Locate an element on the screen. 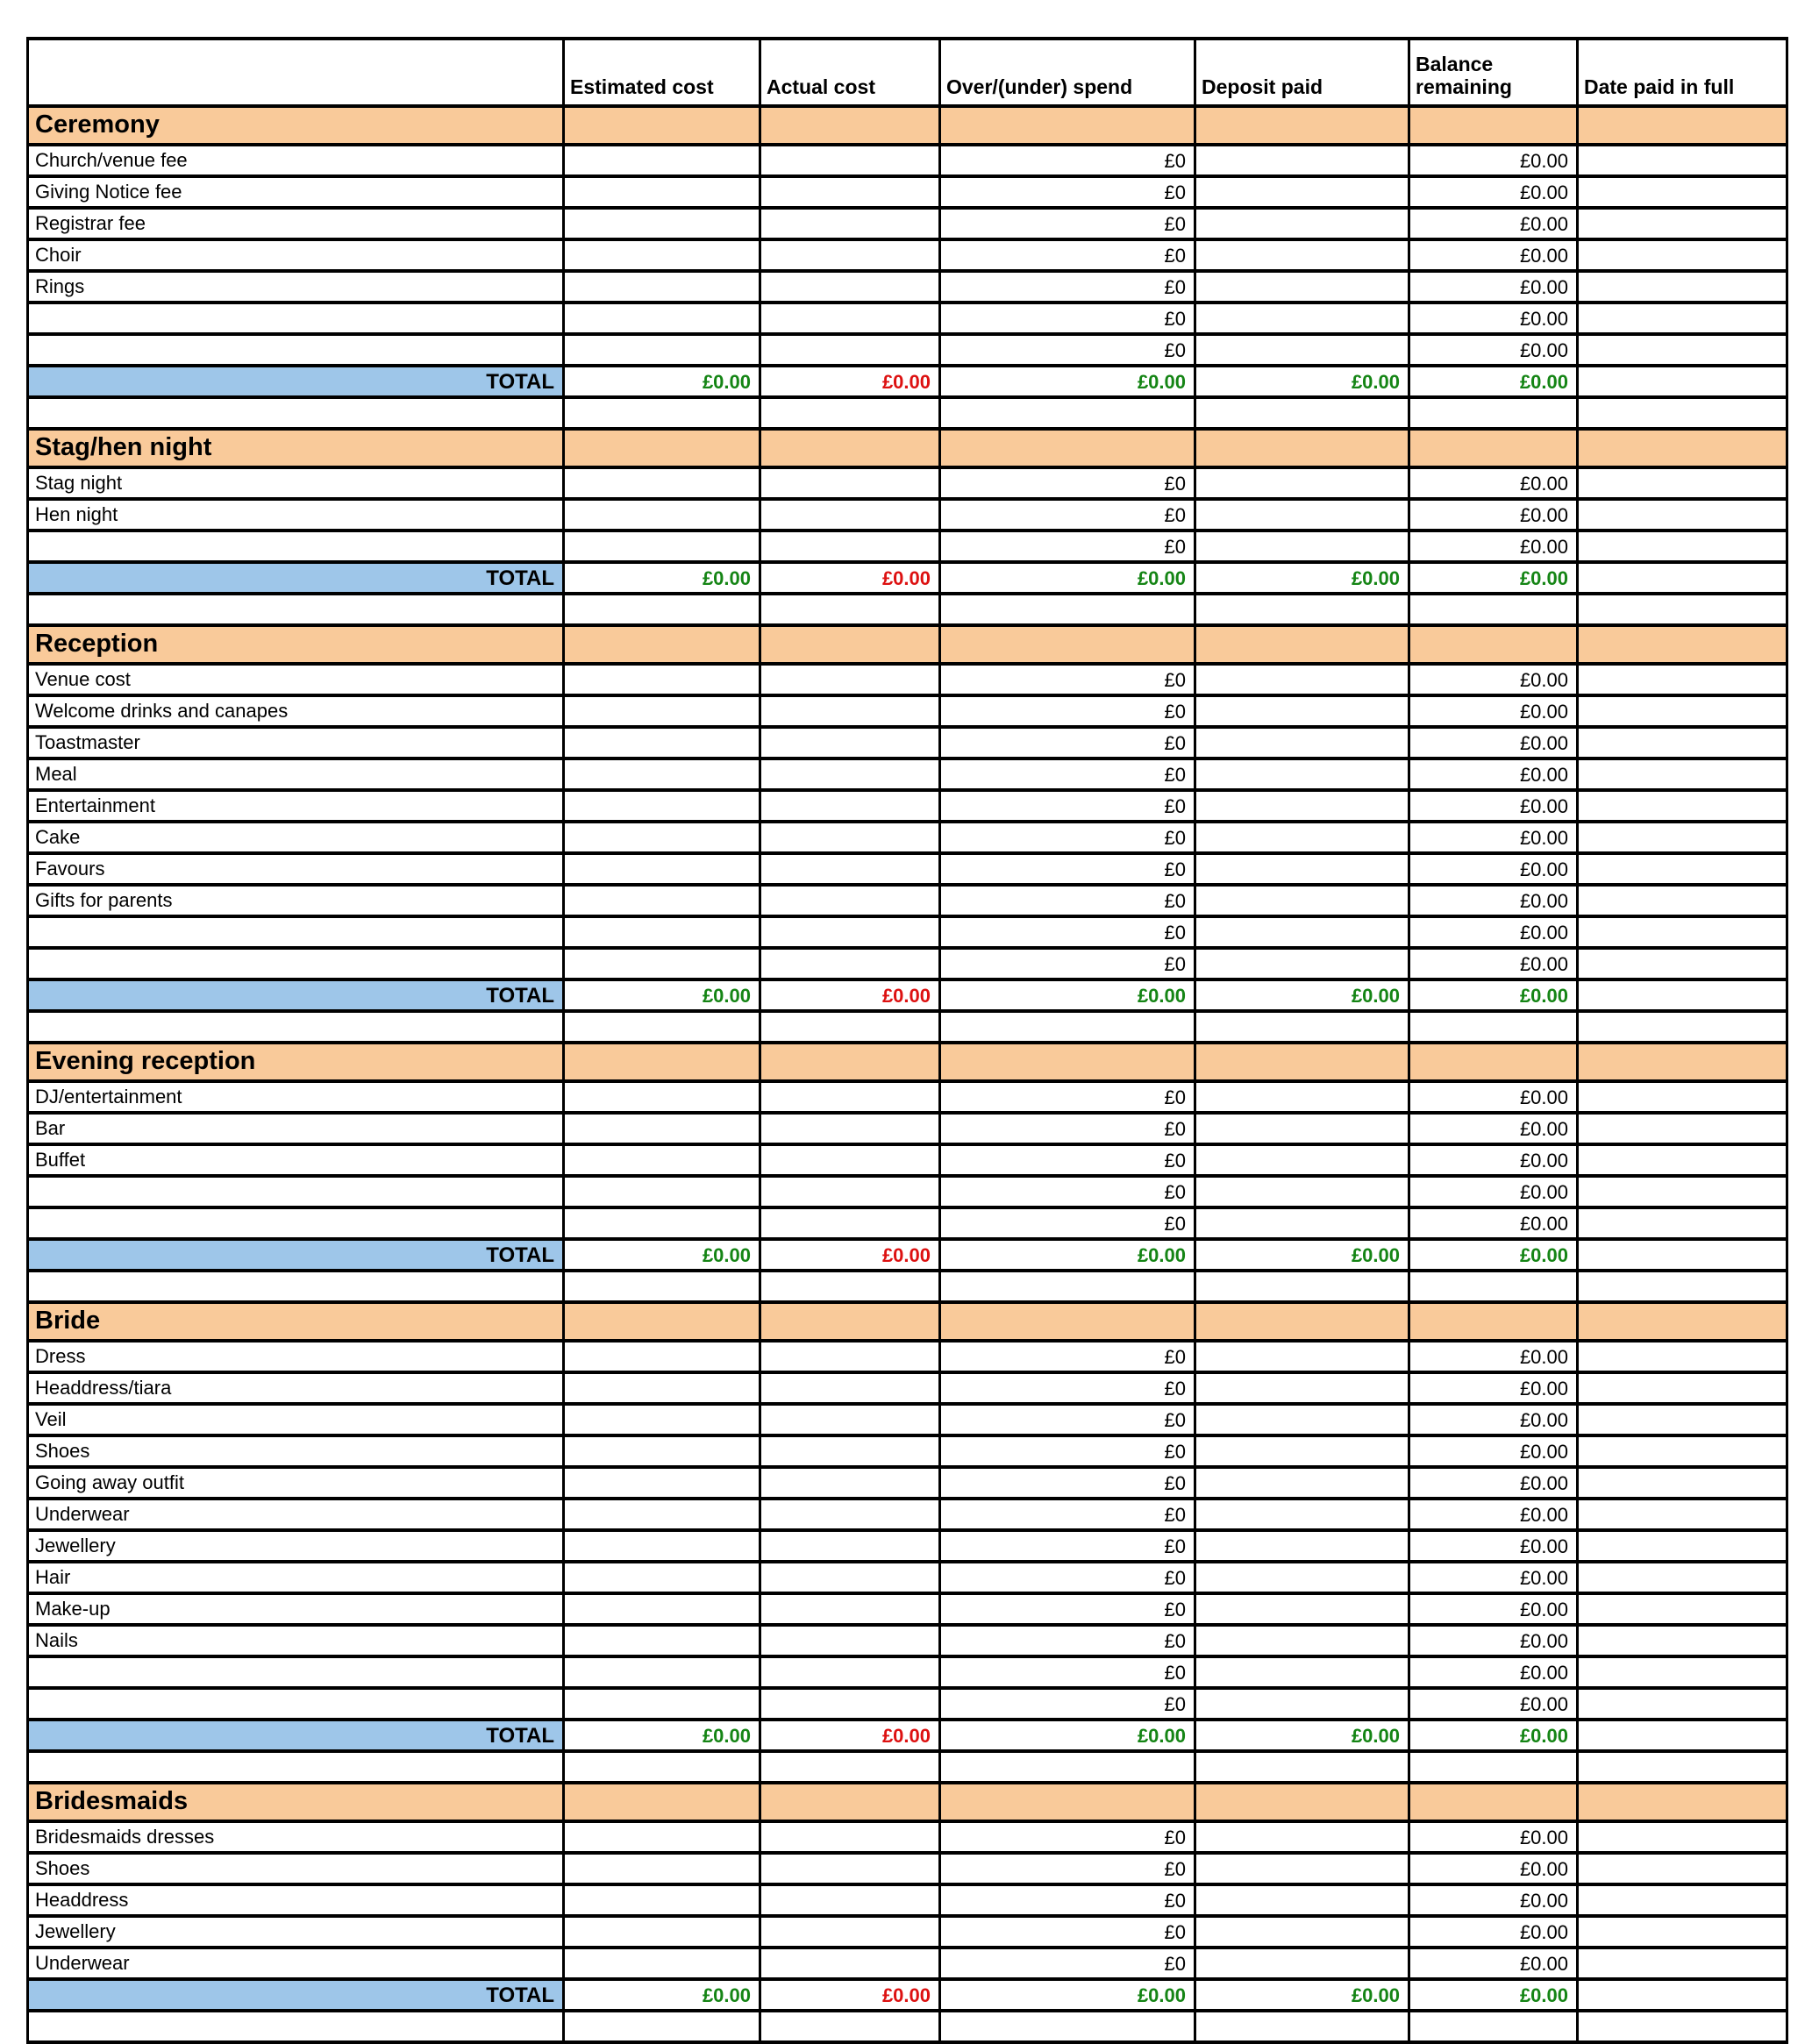 The image size is (1812, 2044). cell-item: Make-up is located at coordinates (297, 1611).